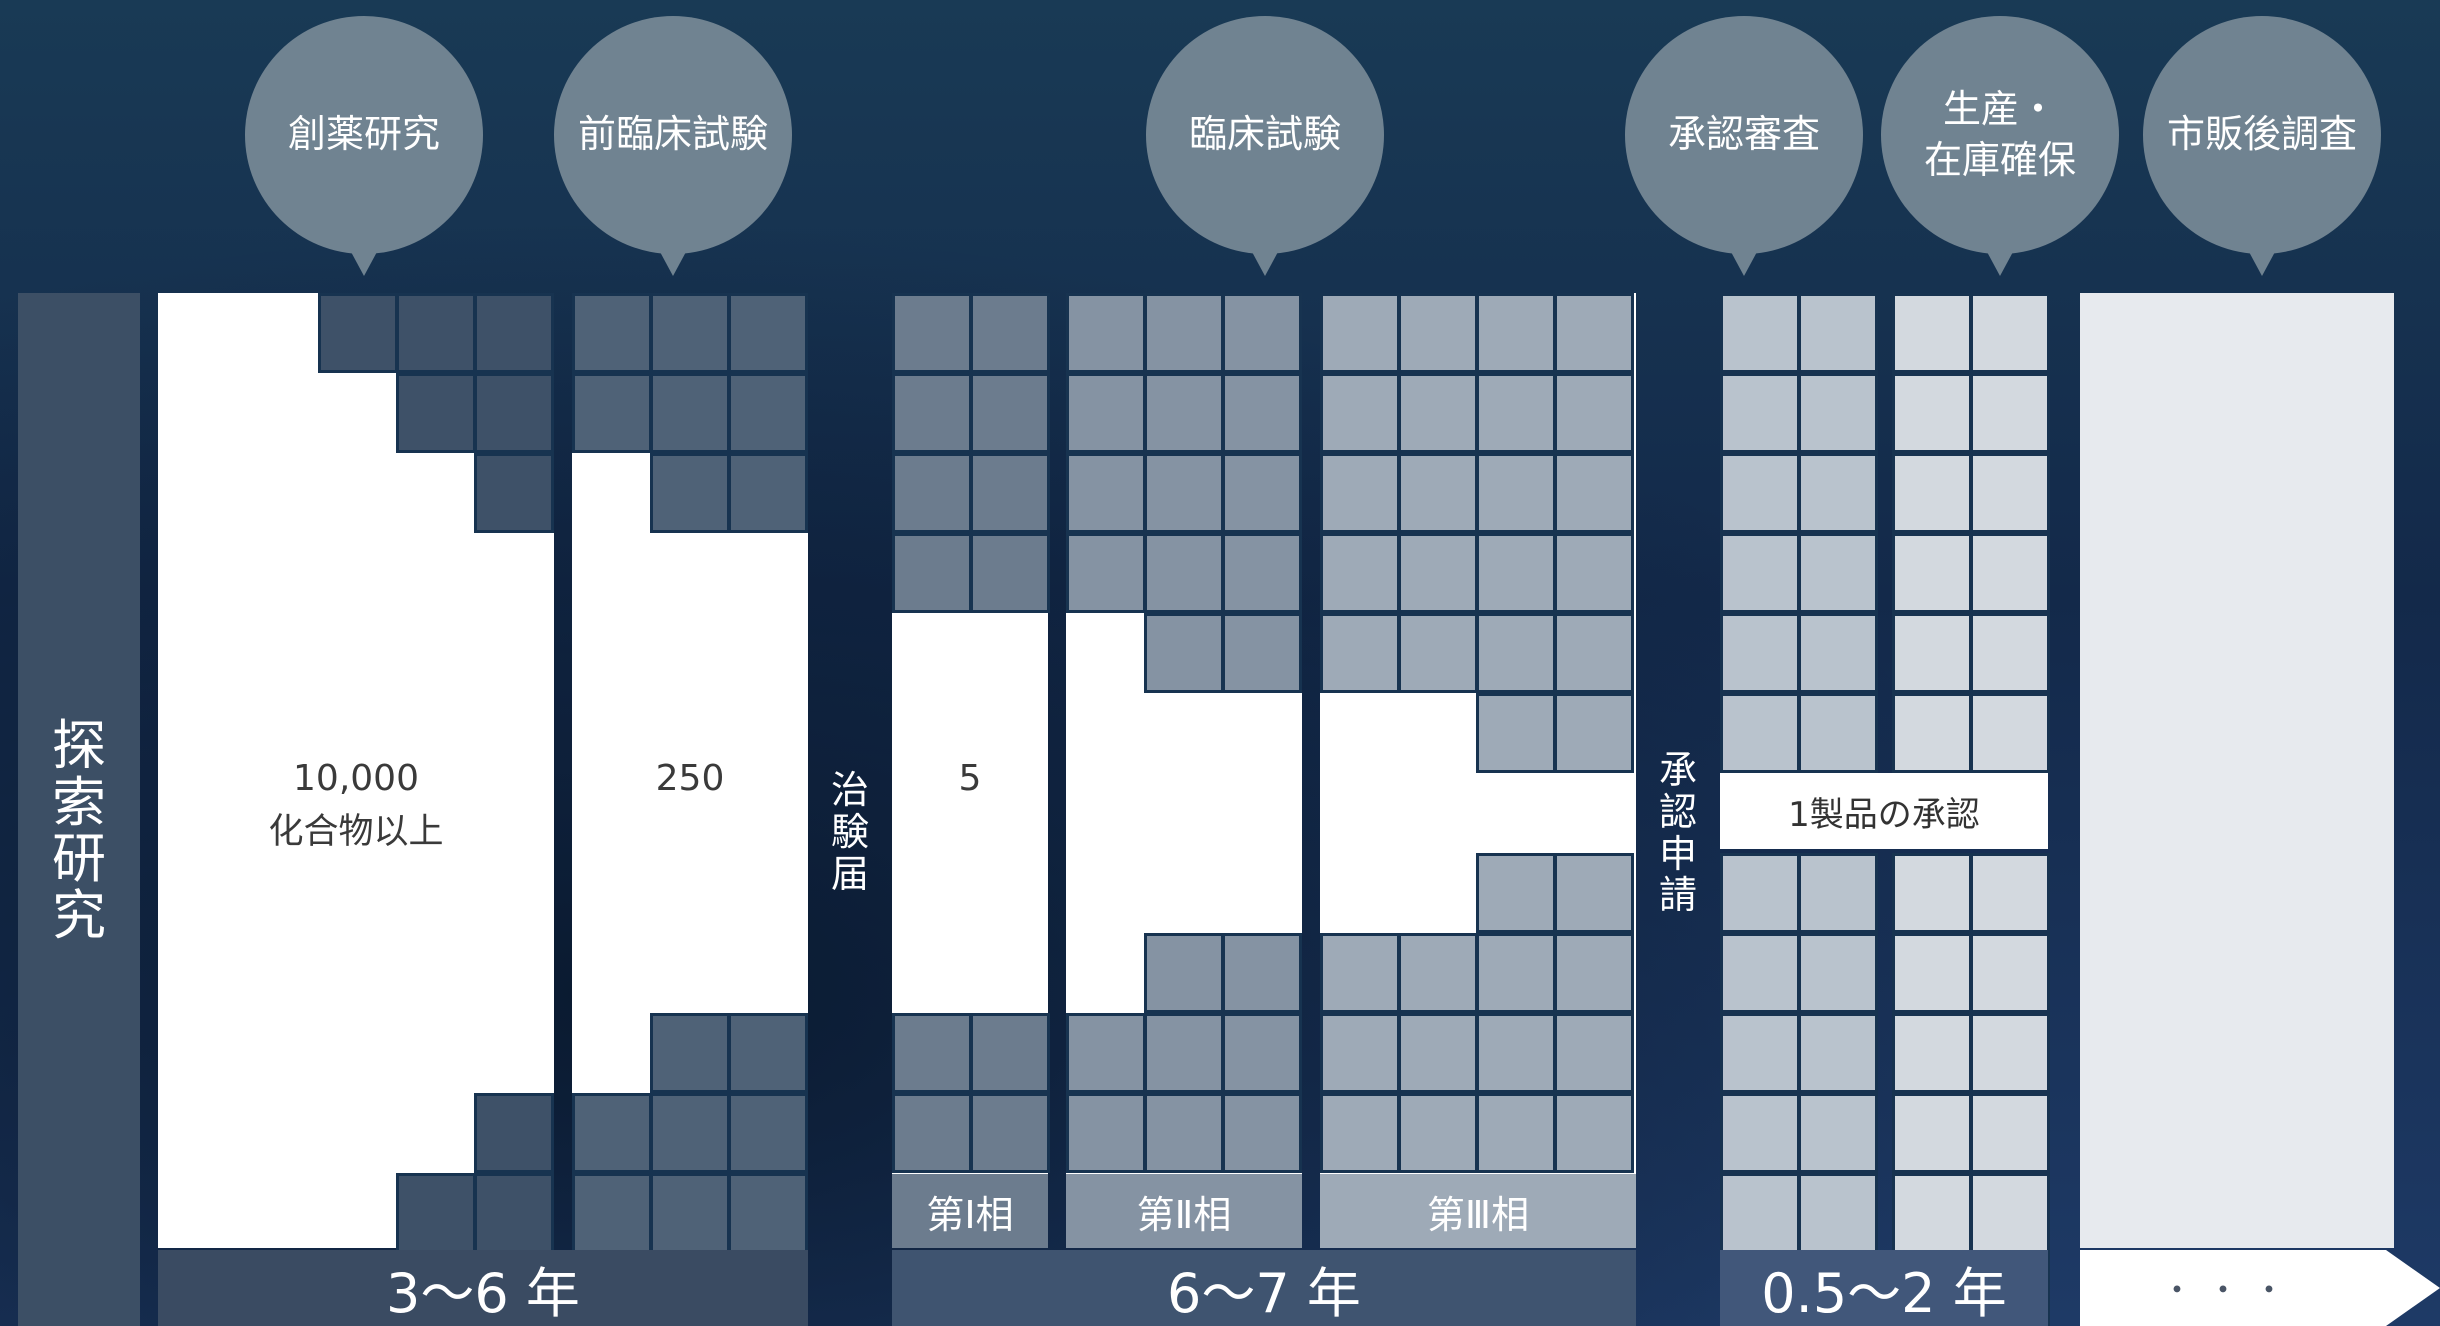 The image size is (2440, 1326). I want to click on vertical-label-char: 認, so click(1677, 811).